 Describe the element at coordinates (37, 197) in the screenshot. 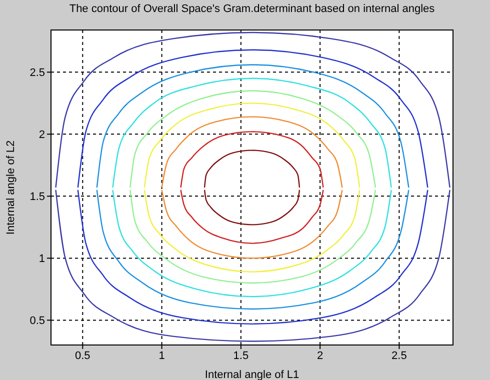

I see `y-tick-label: 1.5` at that location.